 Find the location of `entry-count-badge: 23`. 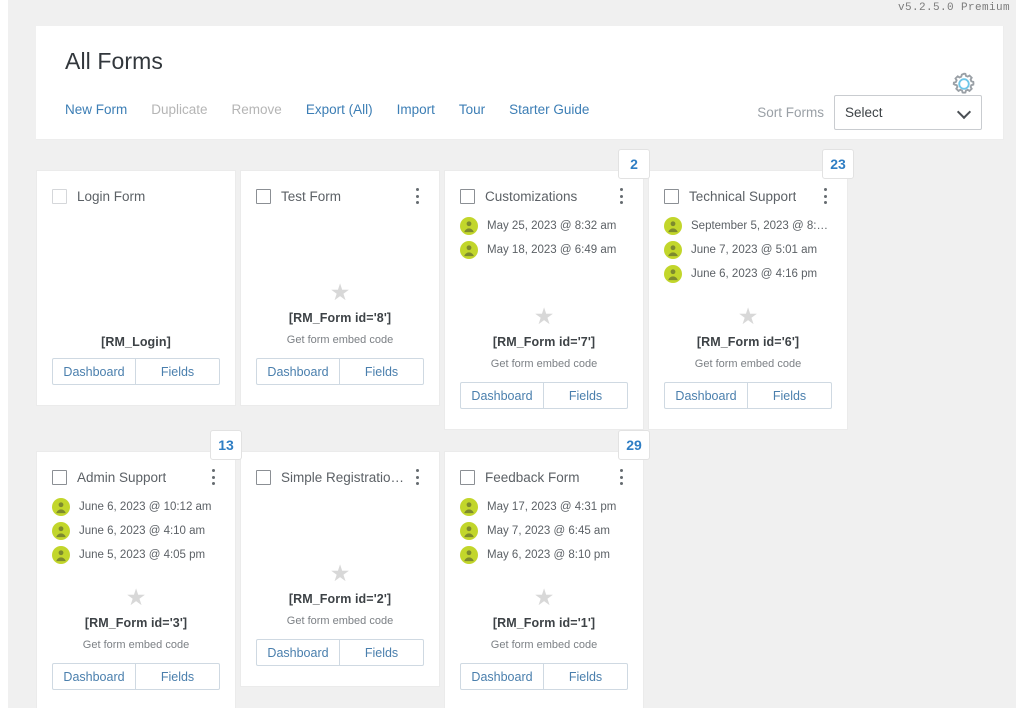

entry-count-badge: 23 is located at coordinates (838, 164).